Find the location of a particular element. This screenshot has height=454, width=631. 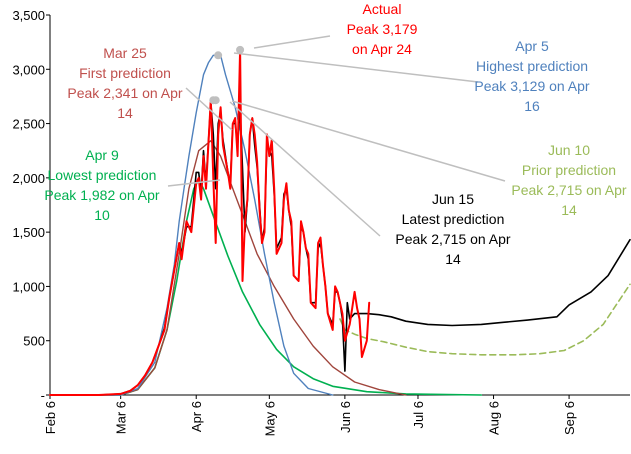

callout-lowest-text: 10 is located at coordinates (102, 215).